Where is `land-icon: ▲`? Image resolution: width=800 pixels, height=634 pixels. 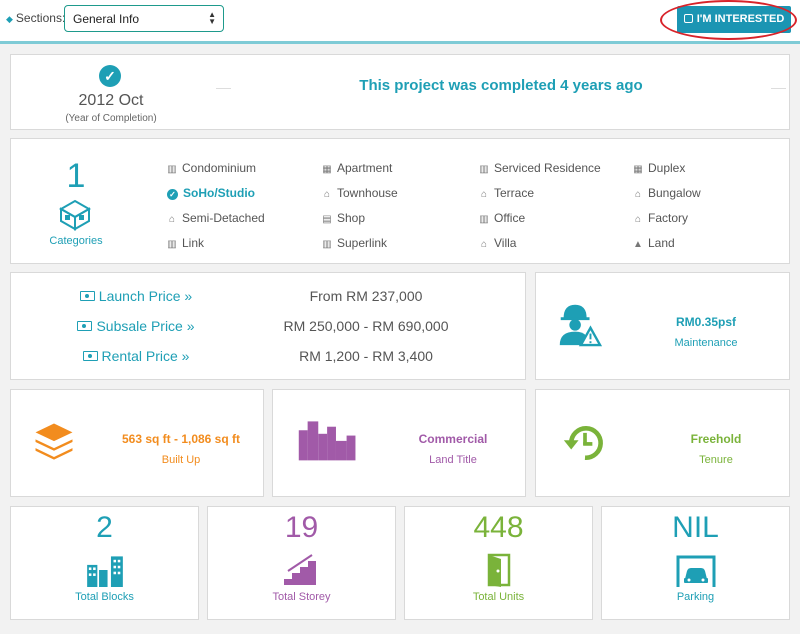
land-icon: ▲ is located at coordinates (638, 244).